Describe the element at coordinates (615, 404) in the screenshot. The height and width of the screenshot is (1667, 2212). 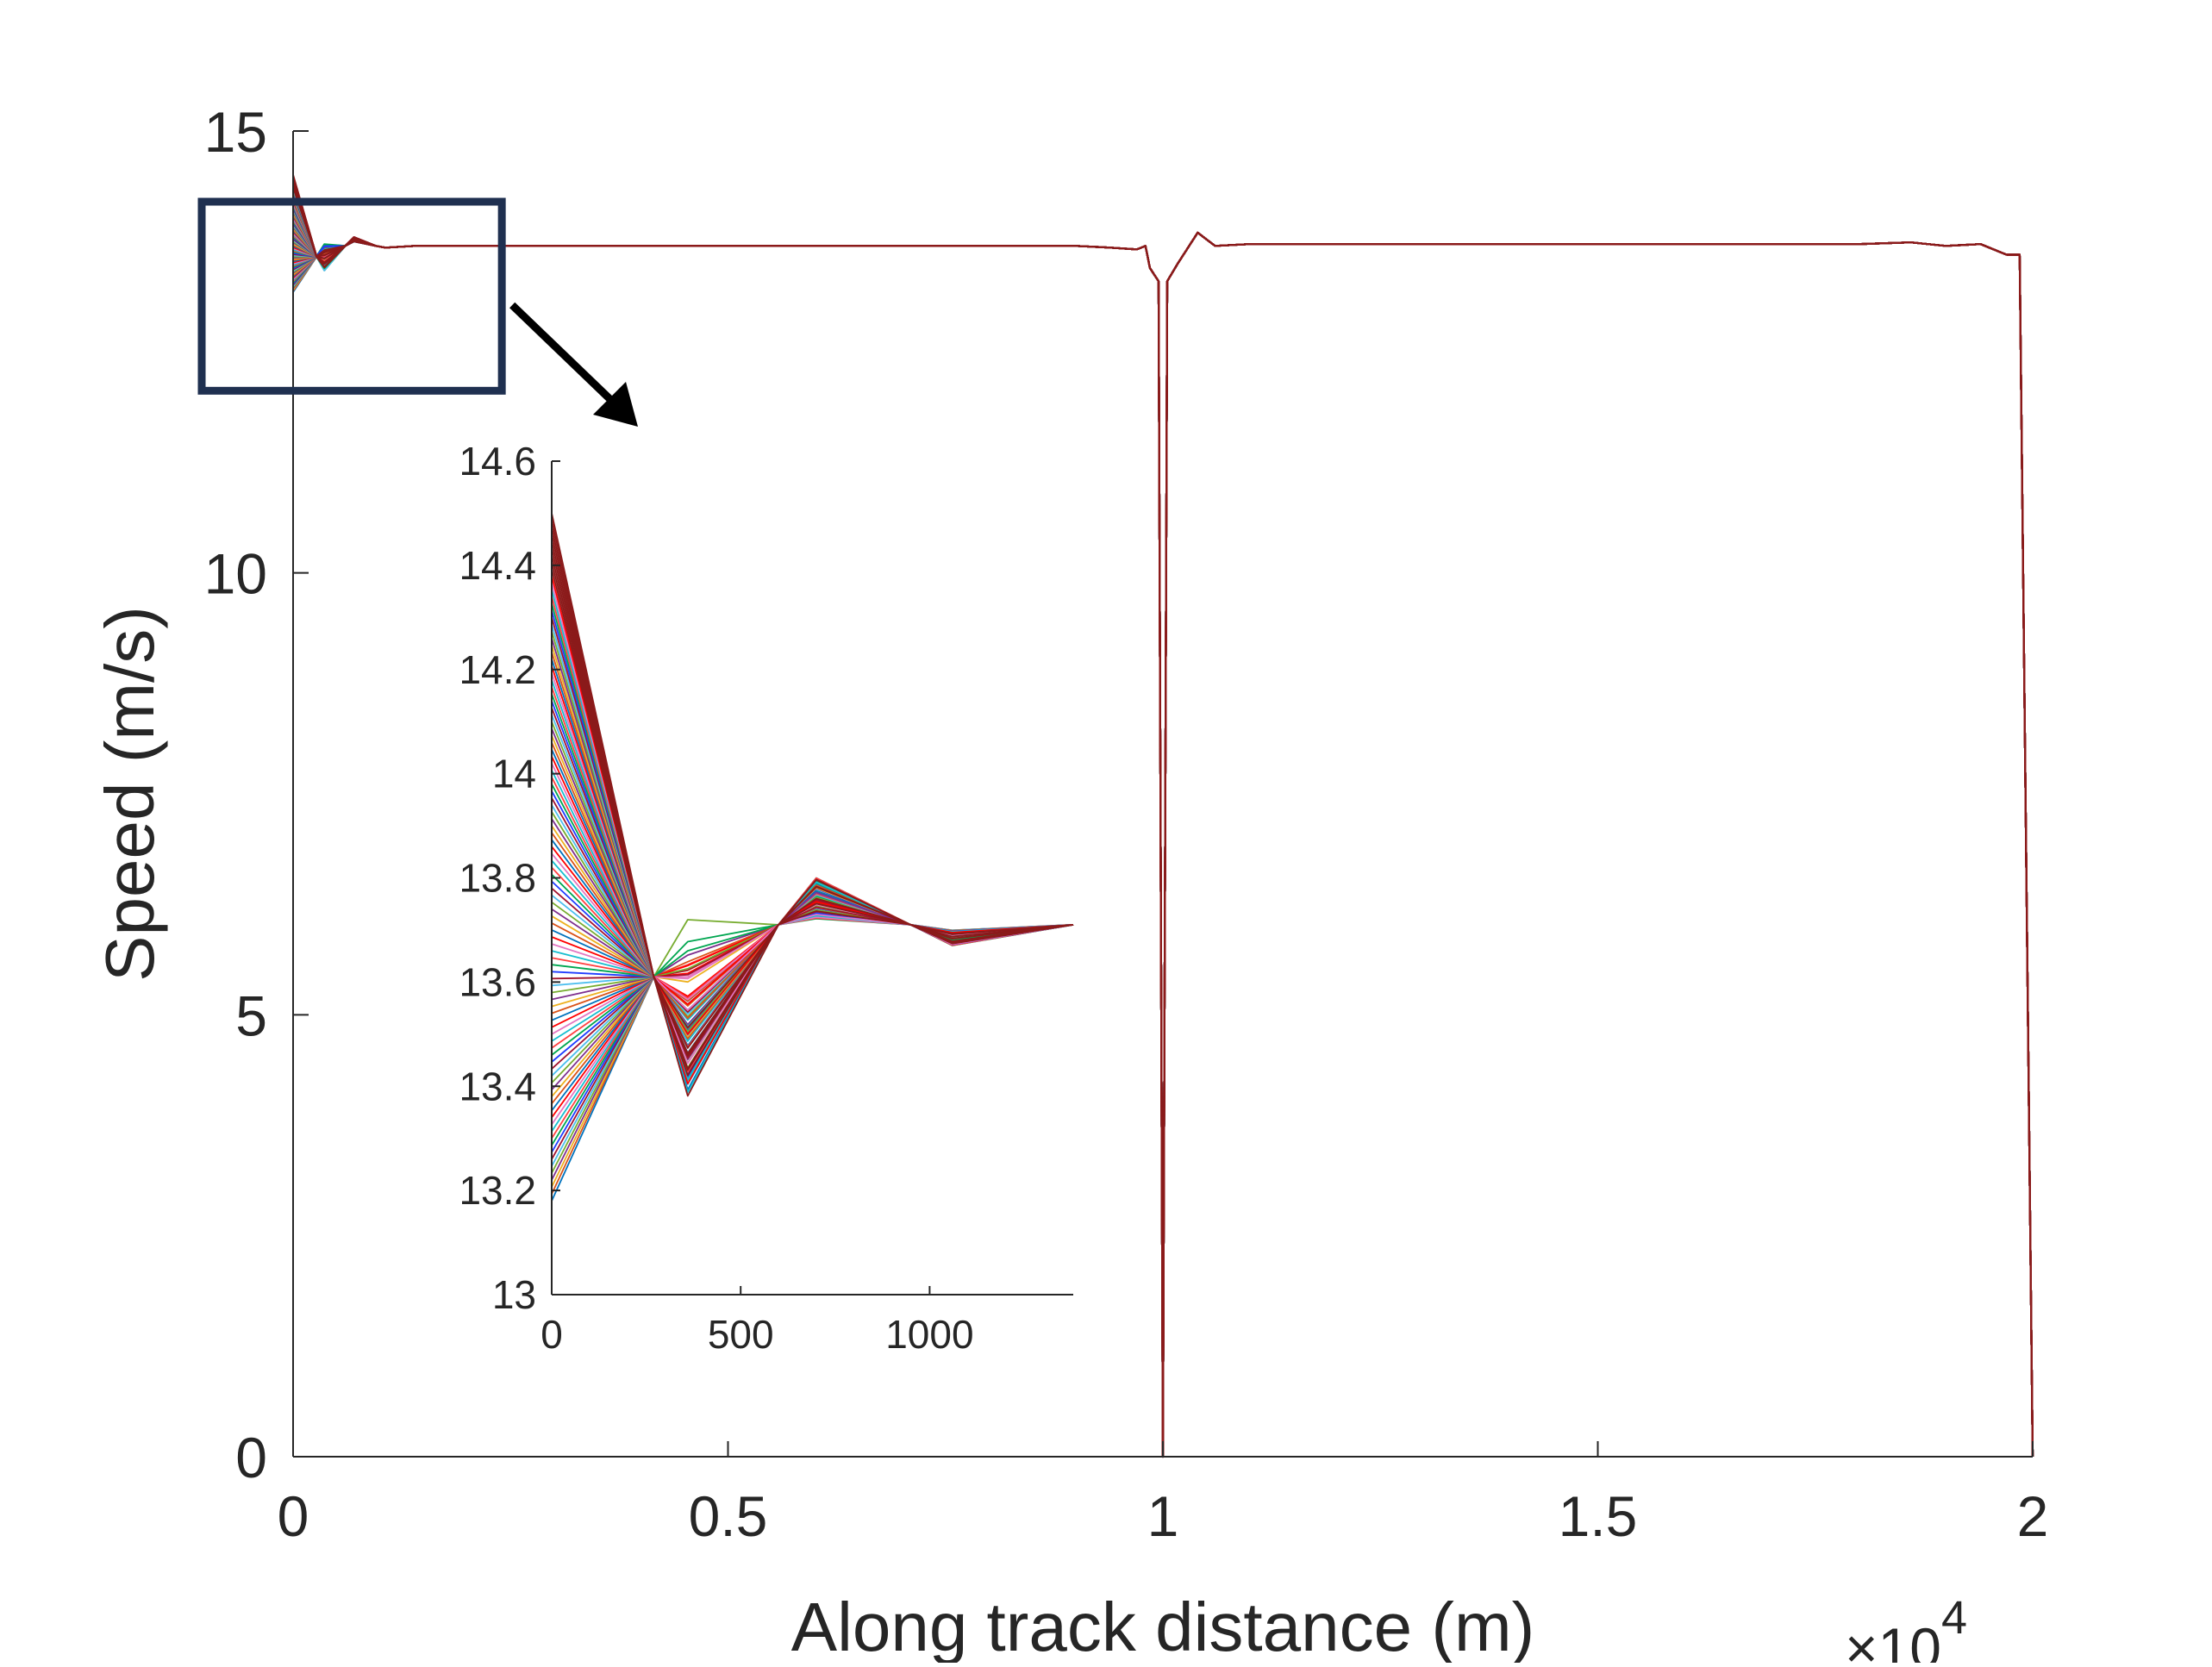
I see `zoom-arrow-head` at that location.